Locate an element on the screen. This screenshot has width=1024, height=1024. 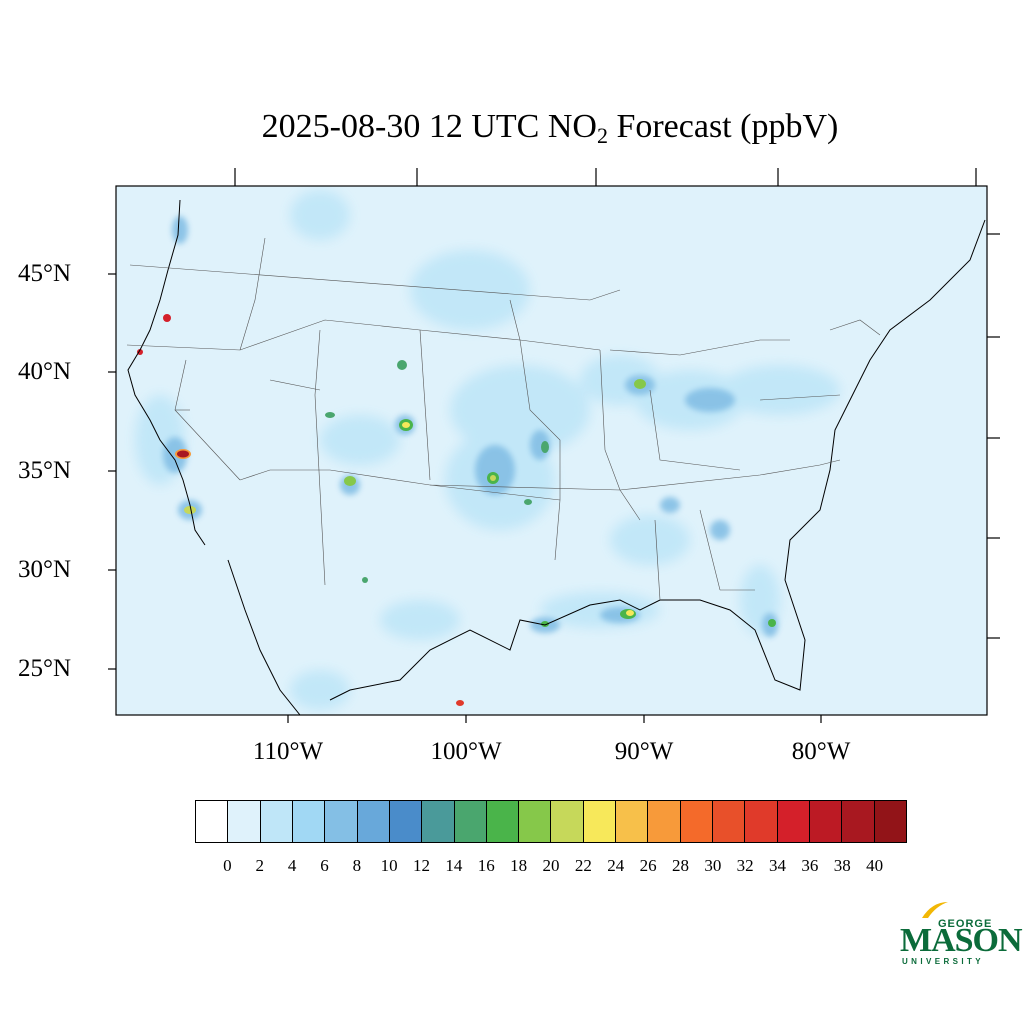
lon-label-90w: 90°W is located at coordinates (644, 751).